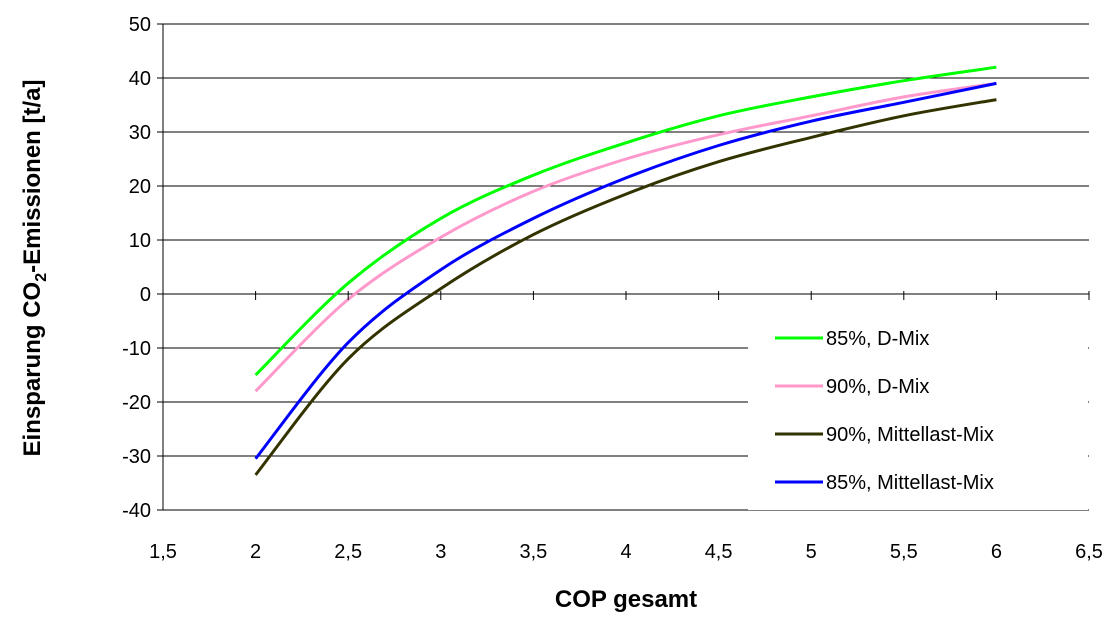 The width and height of the screenshot is (1109, 623). What do you see at coordinates (904, 552) in the screenshot?
I see `x-tick-label: 5,5` at bounding box center [904, 552].